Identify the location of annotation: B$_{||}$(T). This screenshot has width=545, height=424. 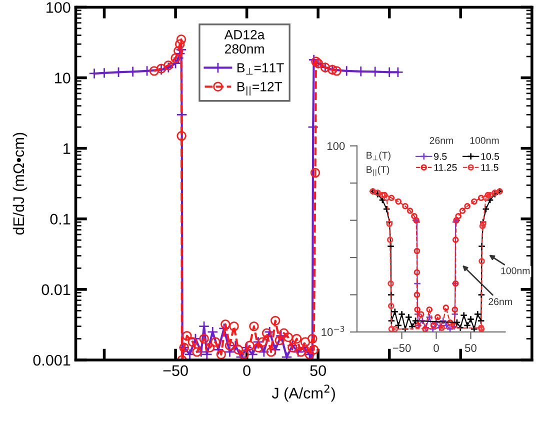
(378, 171).